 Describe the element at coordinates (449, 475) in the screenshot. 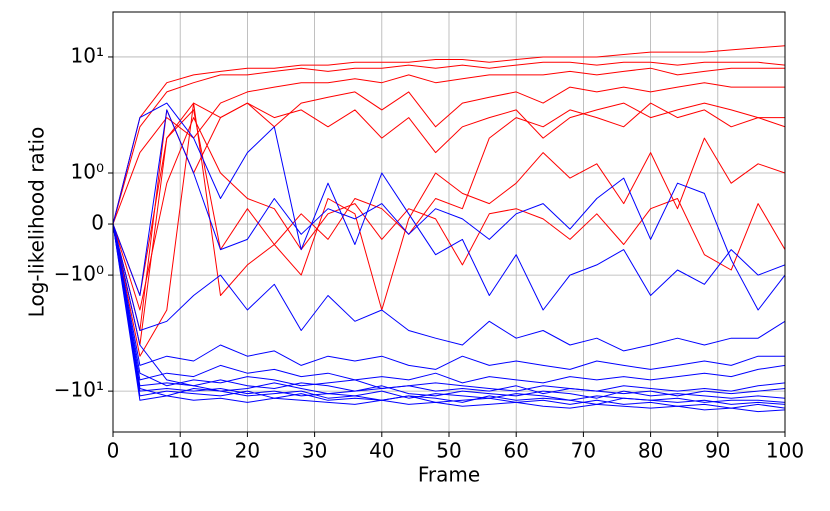

I see `x-axis-label: Frame` at that location.